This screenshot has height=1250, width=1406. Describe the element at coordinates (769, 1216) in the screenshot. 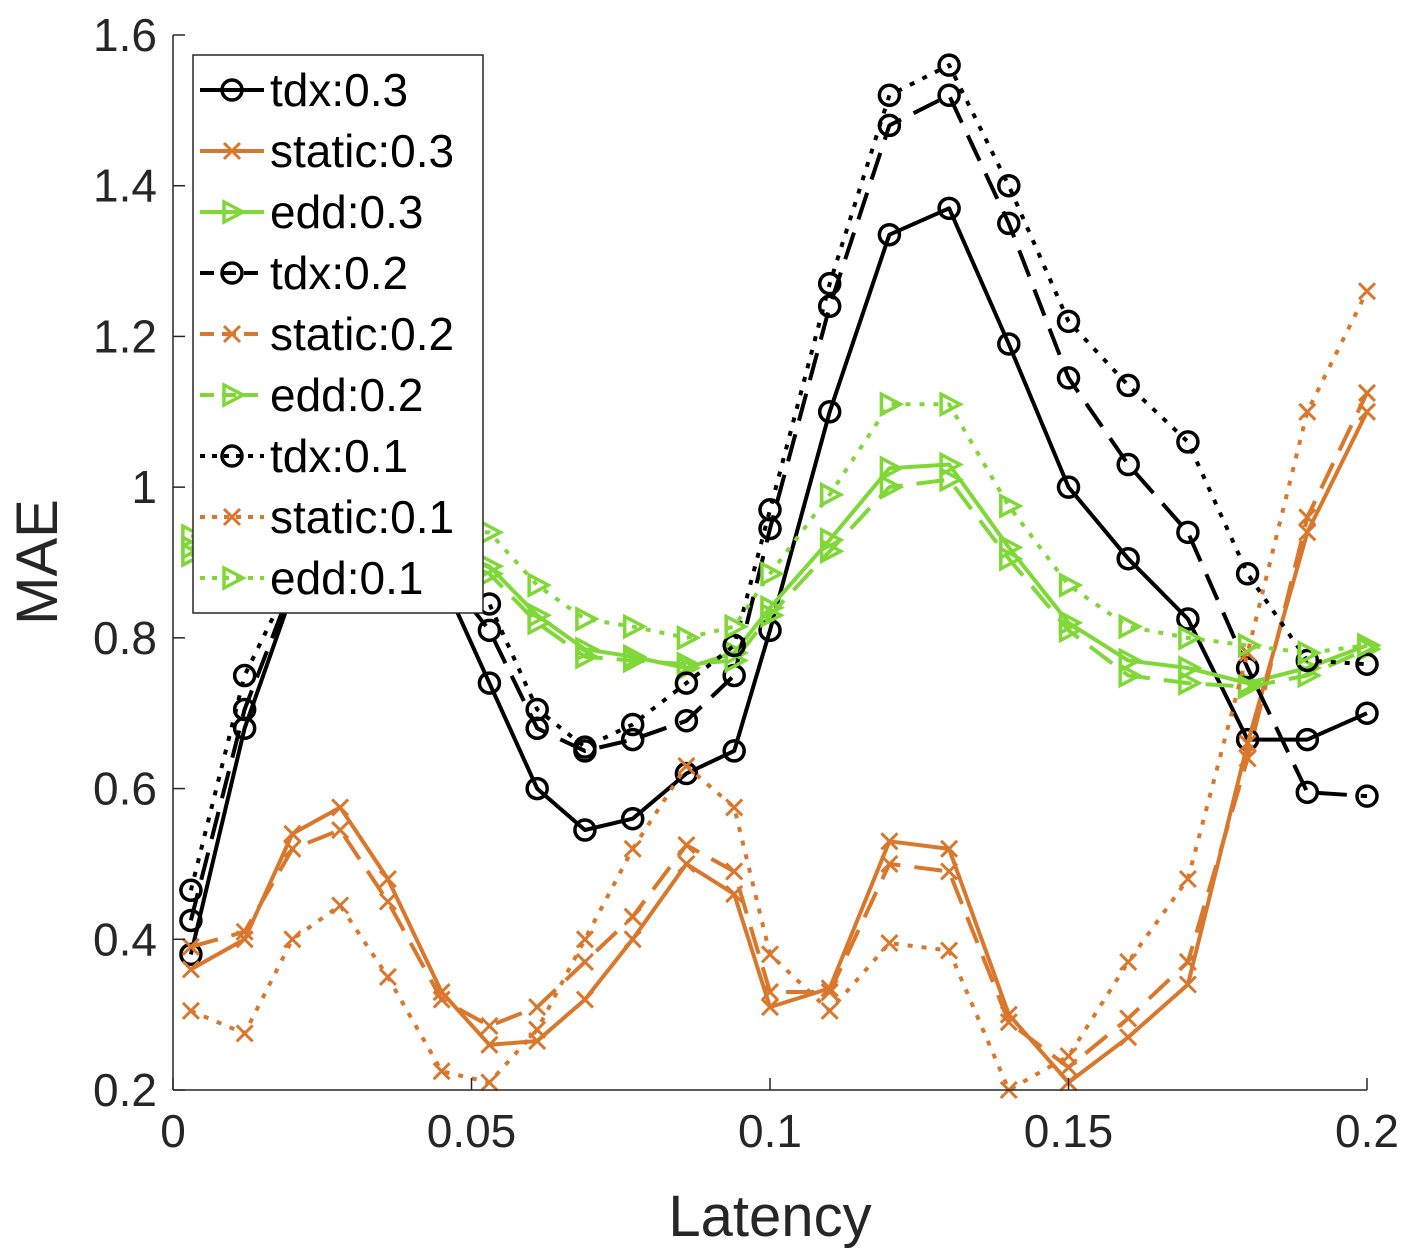

I see `x-axis-label: Latency` at that location.